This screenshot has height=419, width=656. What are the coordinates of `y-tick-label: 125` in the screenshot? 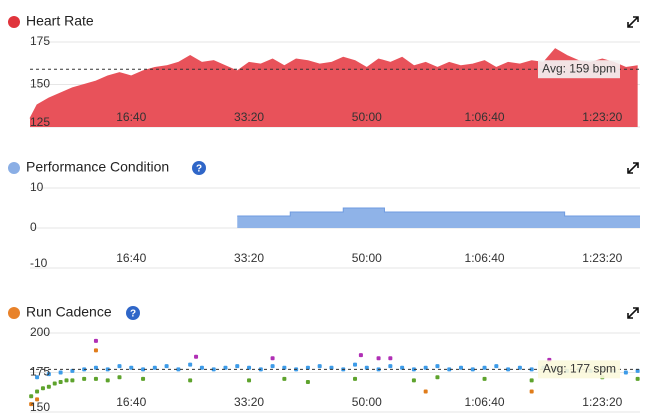 It's located at (40, 122).